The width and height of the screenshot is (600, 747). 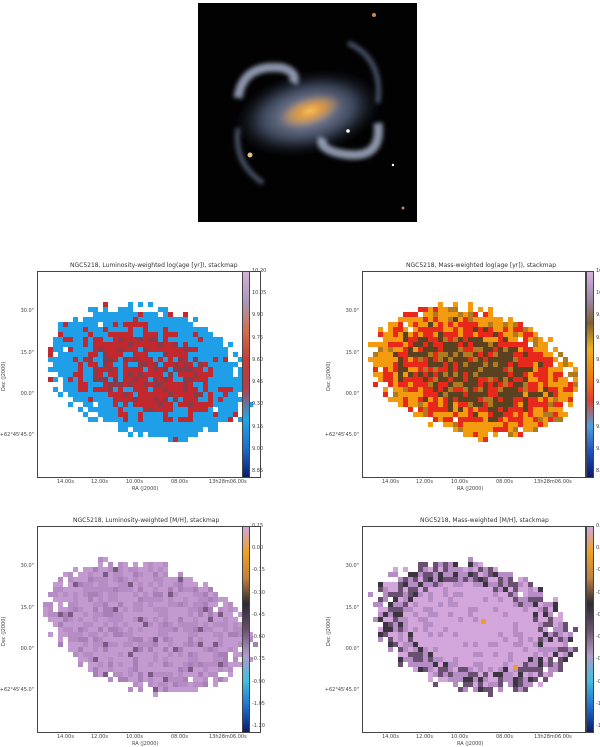 What do you see at coordinates (259, 293) in the screenshot?
I see `colorbar-tick-label: 10.05` at bounding box center [259, 293].